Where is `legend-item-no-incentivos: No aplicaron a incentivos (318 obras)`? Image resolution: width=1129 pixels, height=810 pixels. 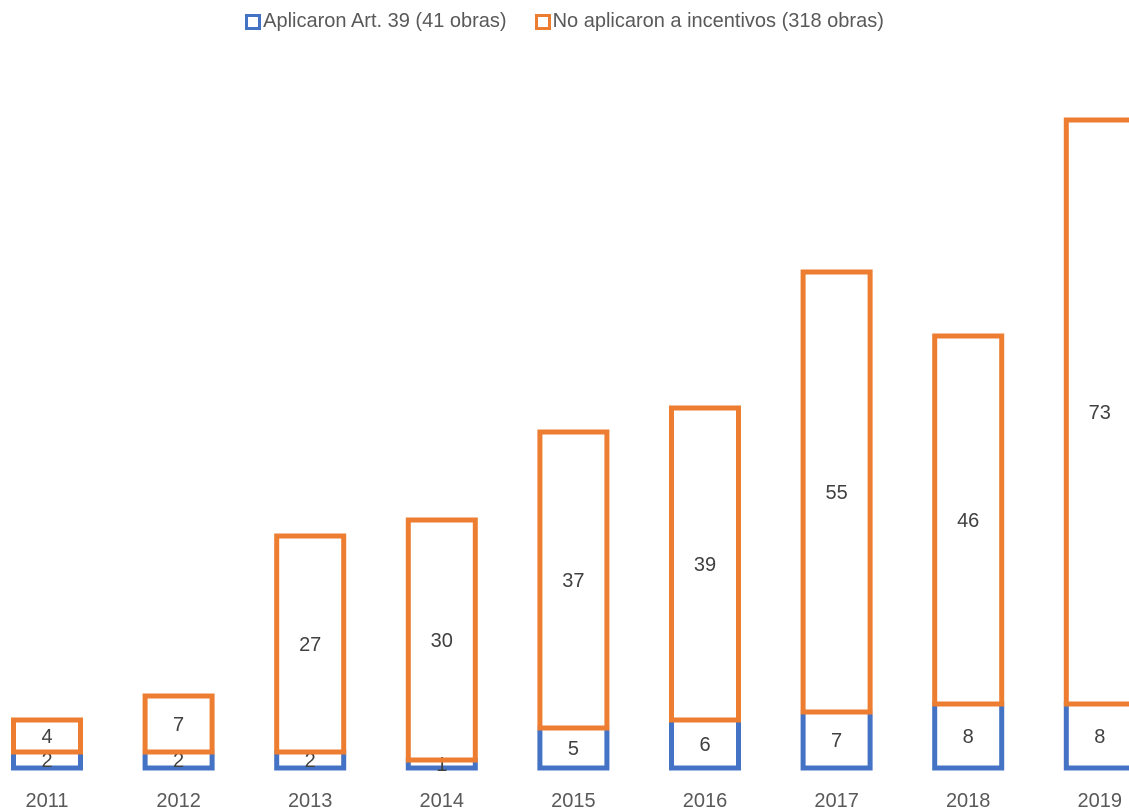
legend-item-no-incentivos: No aplicaron a incentivos (318 obras) is located at coordinates (709, 21).